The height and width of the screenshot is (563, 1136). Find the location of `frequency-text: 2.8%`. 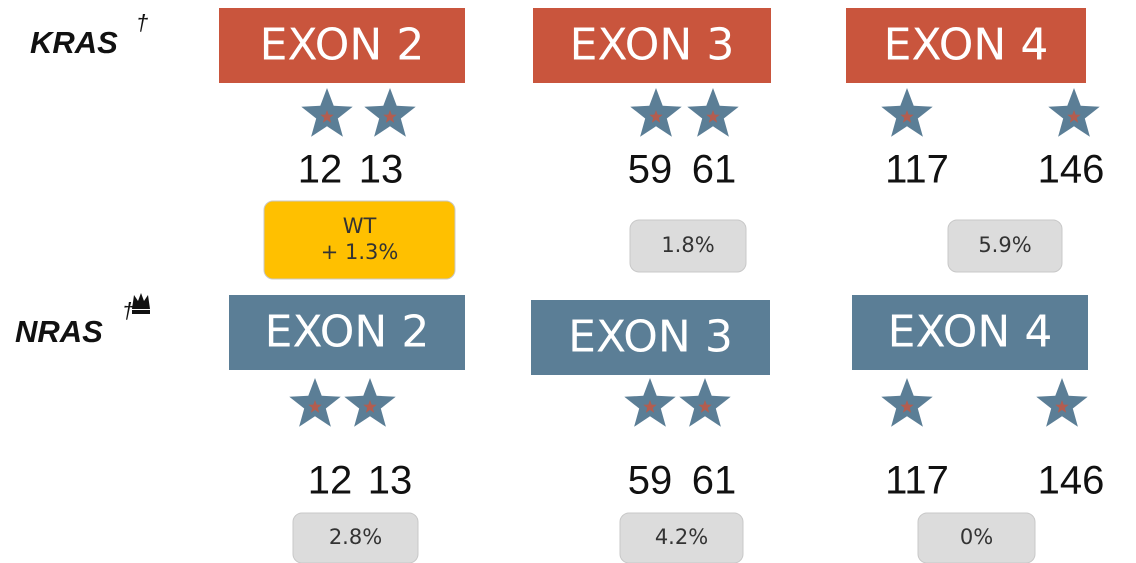

frequency-text: 2.8% is located at coordinates (355, 537).